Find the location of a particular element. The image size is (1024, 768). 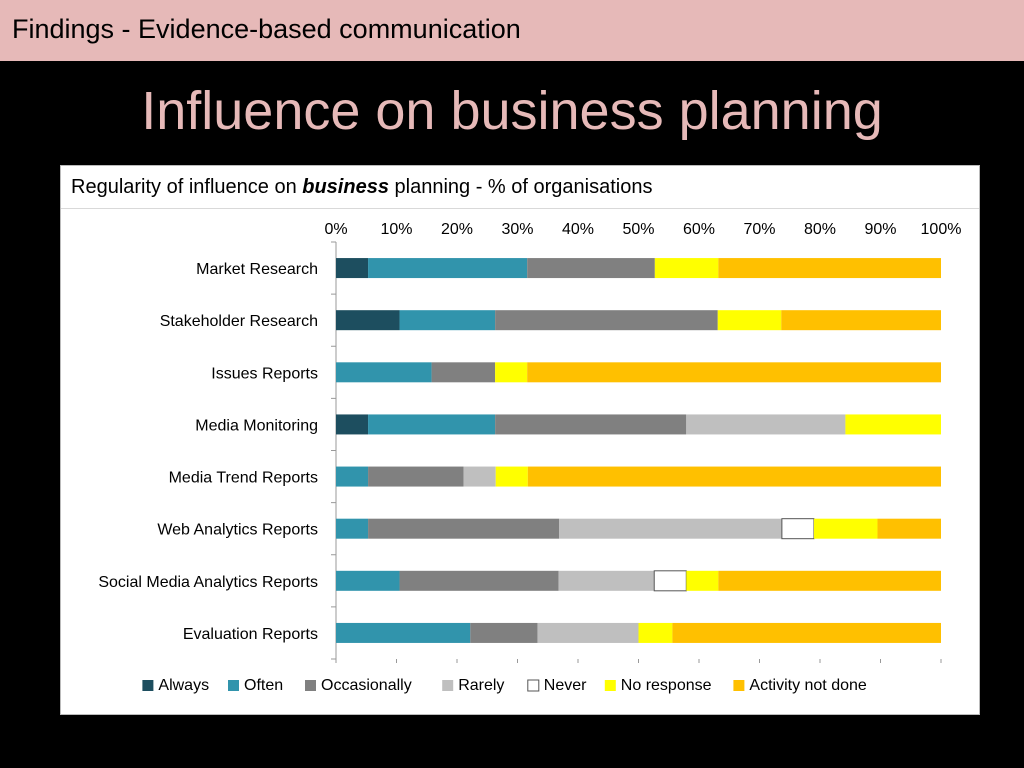

chart-title-suffix: planning - % of organisations is located at coordinates (520, 187).